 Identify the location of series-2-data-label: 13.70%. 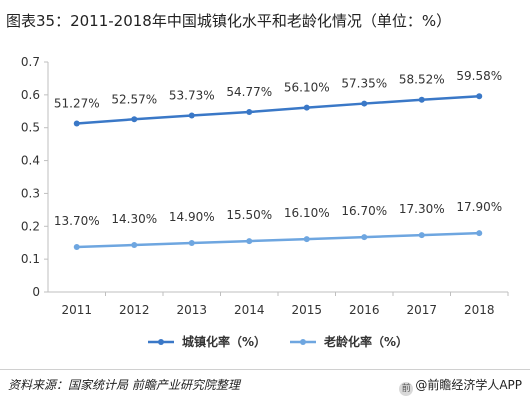
(77, 221).